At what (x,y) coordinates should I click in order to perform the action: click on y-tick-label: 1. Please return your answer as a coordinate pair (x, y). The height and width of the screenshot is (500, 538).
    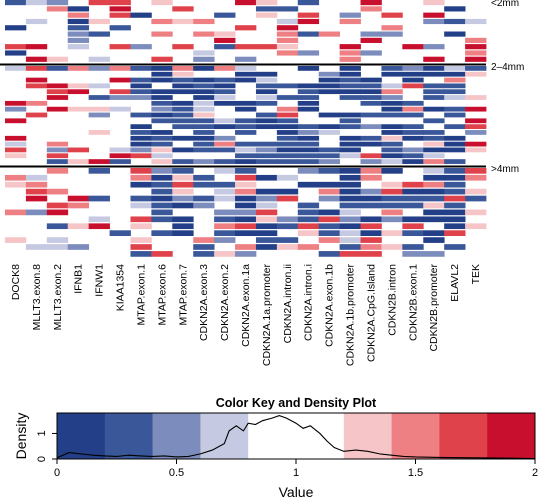
    Looking at the image, I should click on (42, 433).